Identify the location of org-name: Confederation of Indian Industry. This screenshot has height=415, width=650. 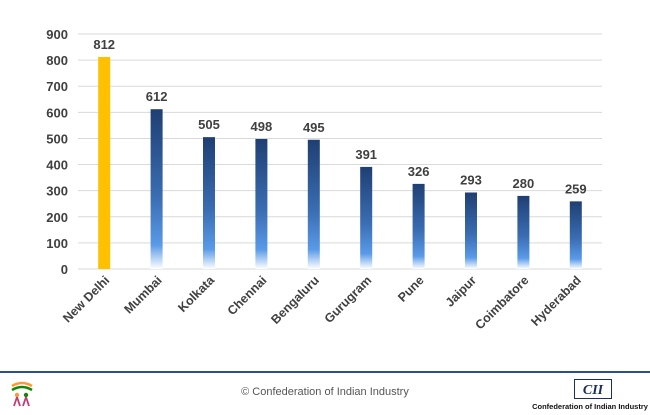
(590, 406).